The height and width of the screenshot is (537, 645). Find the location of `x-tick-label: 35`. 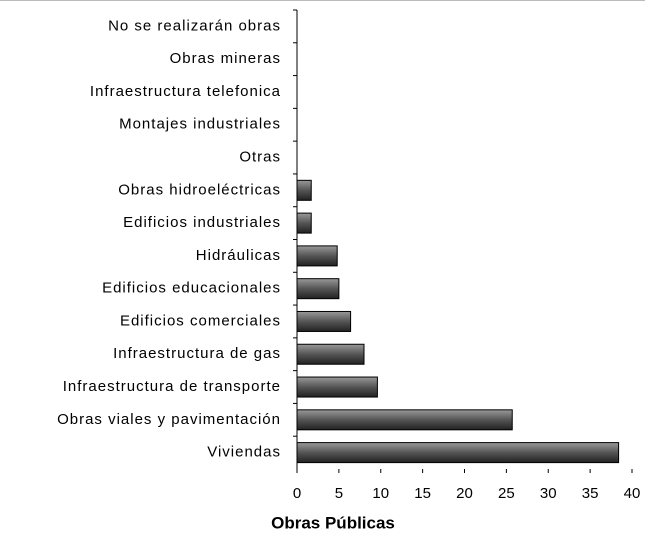

x-tick-label: 35 is located at coordinates (590, 493).